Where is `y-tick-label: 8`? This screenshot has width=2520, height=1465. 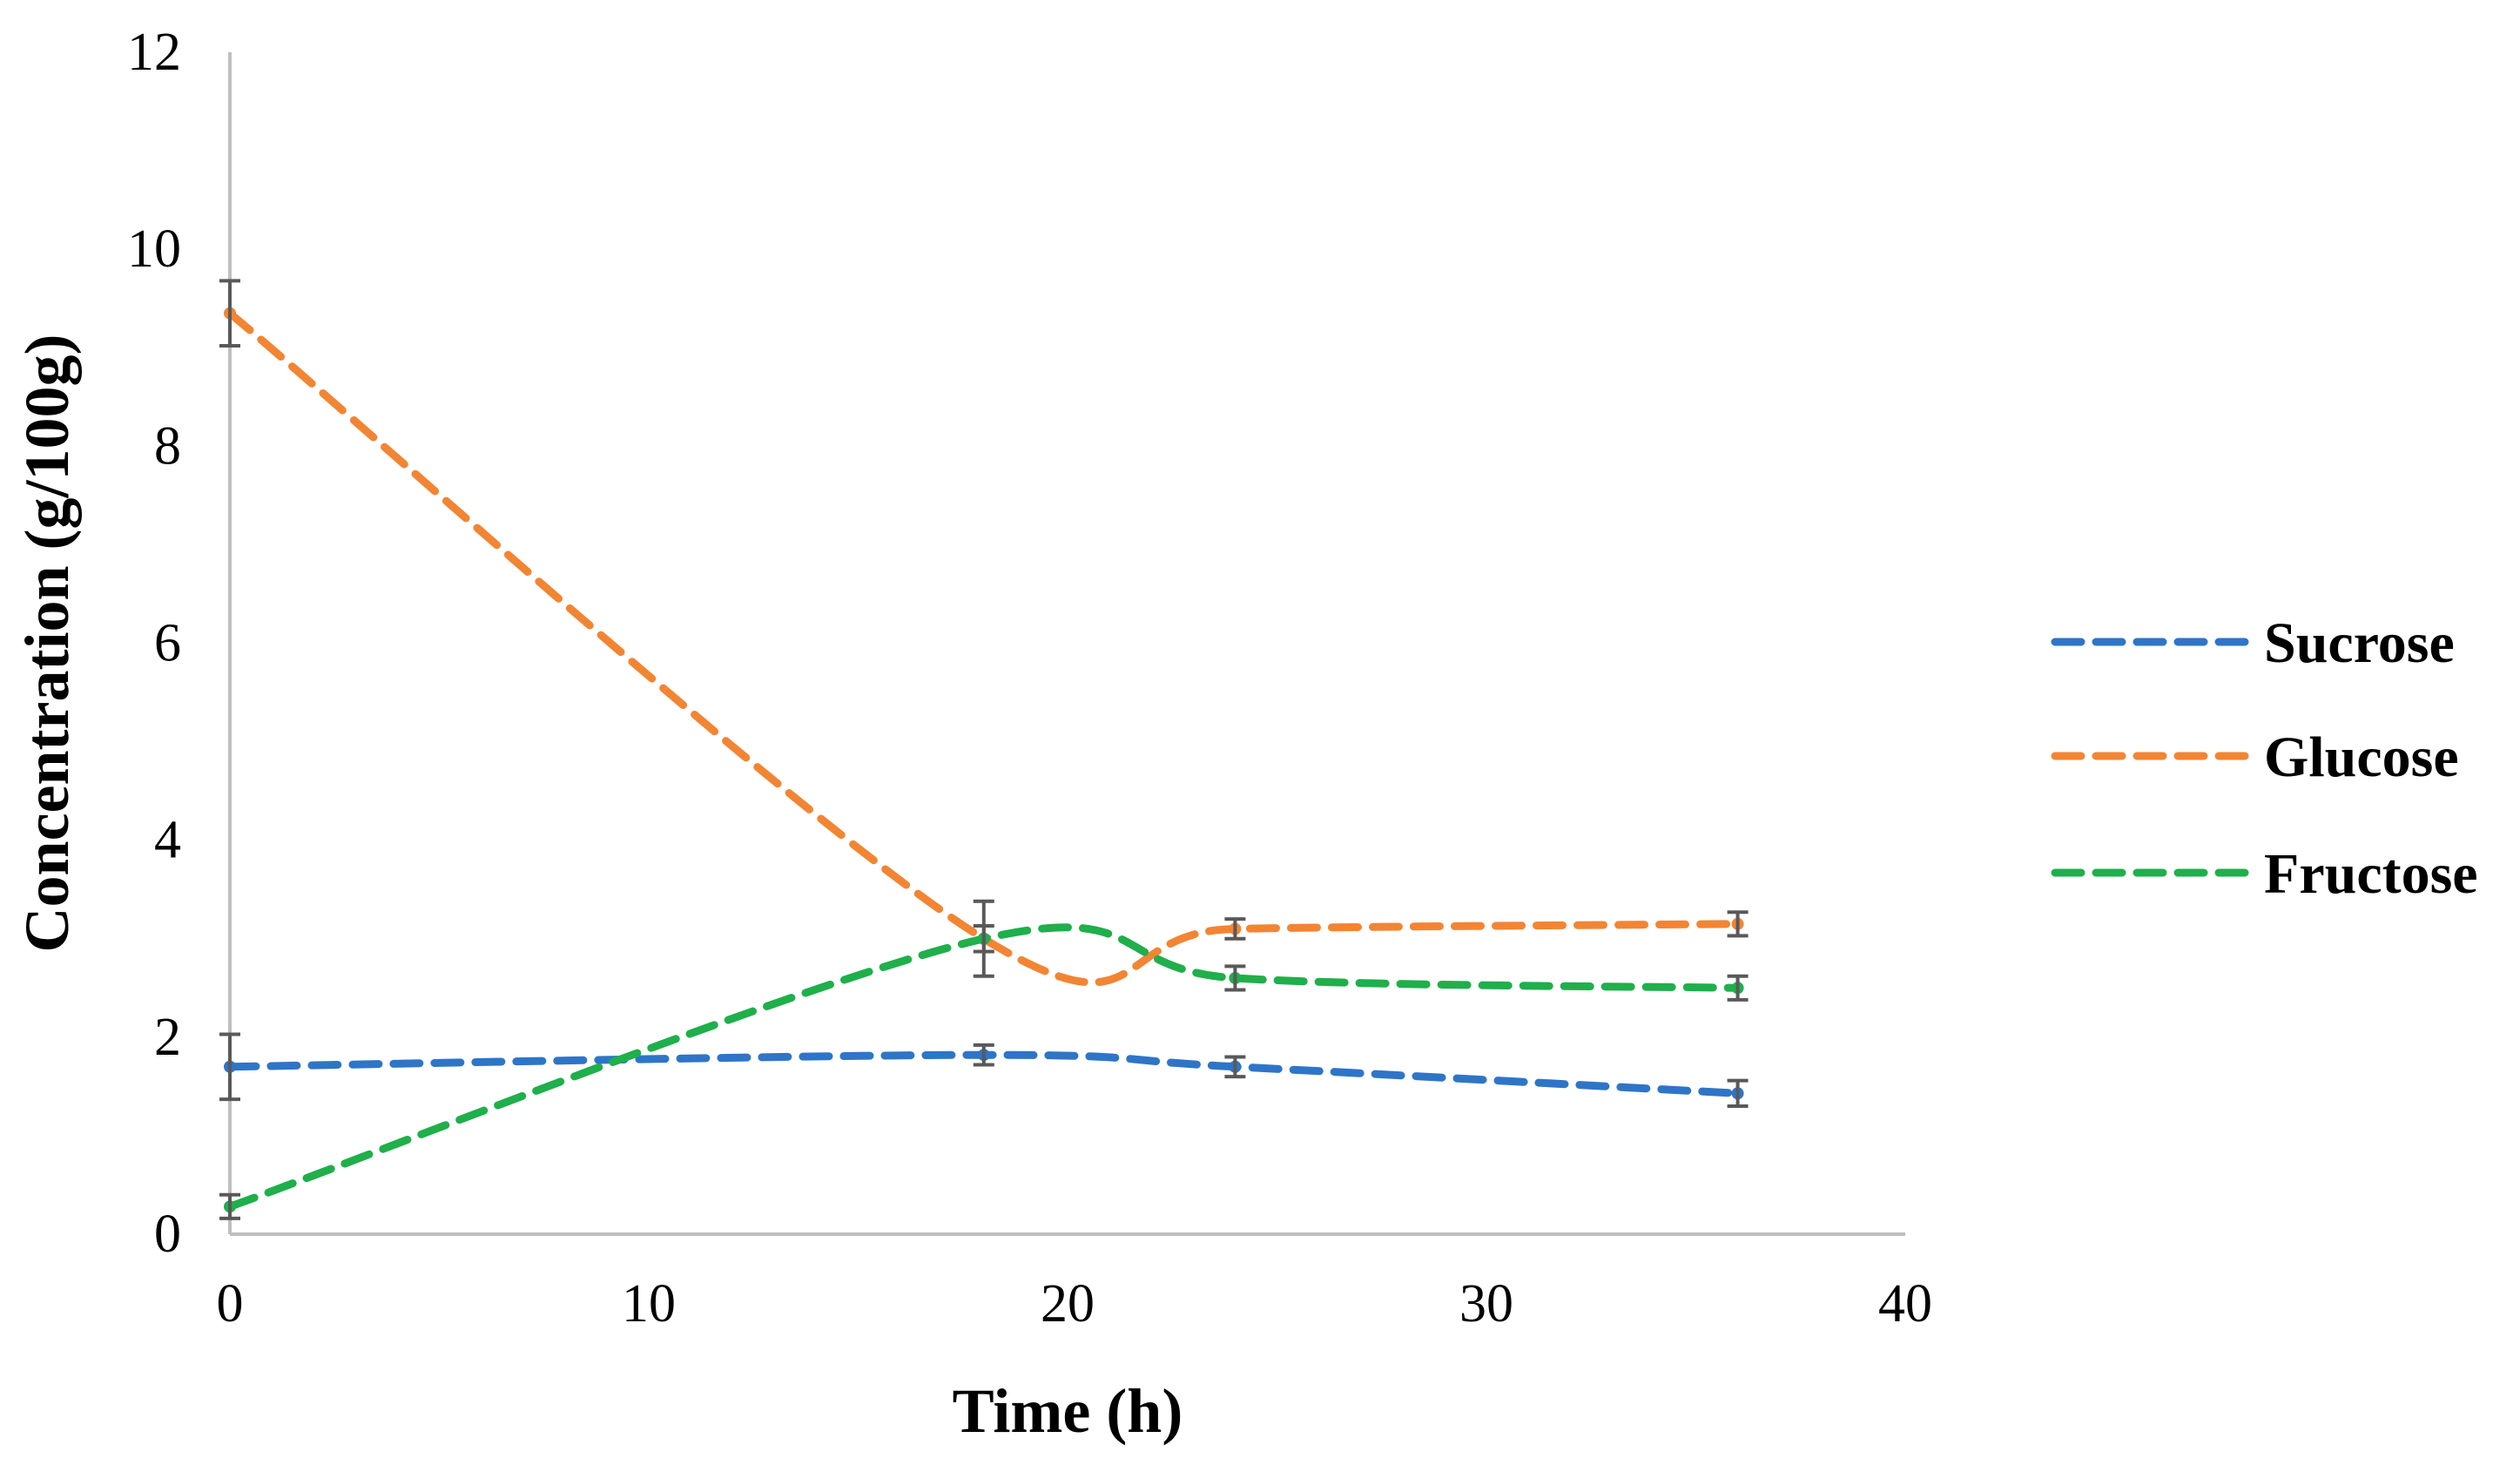
y-tick-label: 8 is located at coordinates (167, 446).